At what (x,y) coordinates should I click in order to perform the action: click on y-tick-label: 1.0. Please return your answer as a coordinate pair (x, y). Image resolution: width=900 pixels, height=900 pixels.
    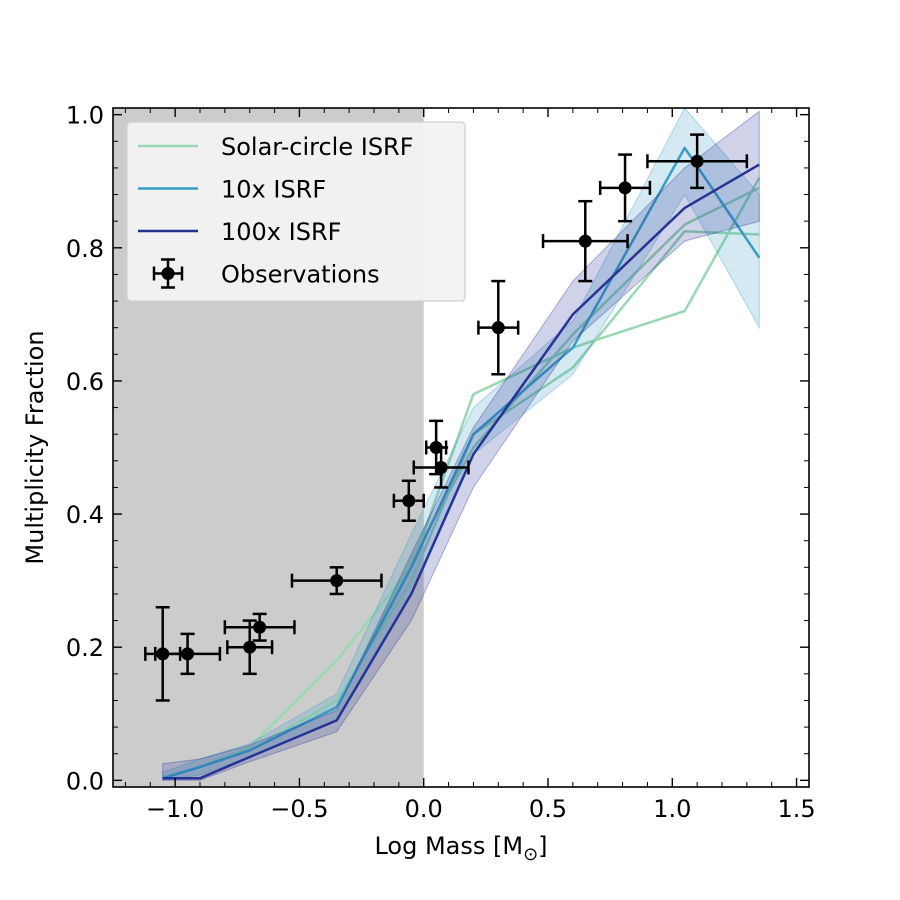
    Looking at the image, I should click on (85, 116).